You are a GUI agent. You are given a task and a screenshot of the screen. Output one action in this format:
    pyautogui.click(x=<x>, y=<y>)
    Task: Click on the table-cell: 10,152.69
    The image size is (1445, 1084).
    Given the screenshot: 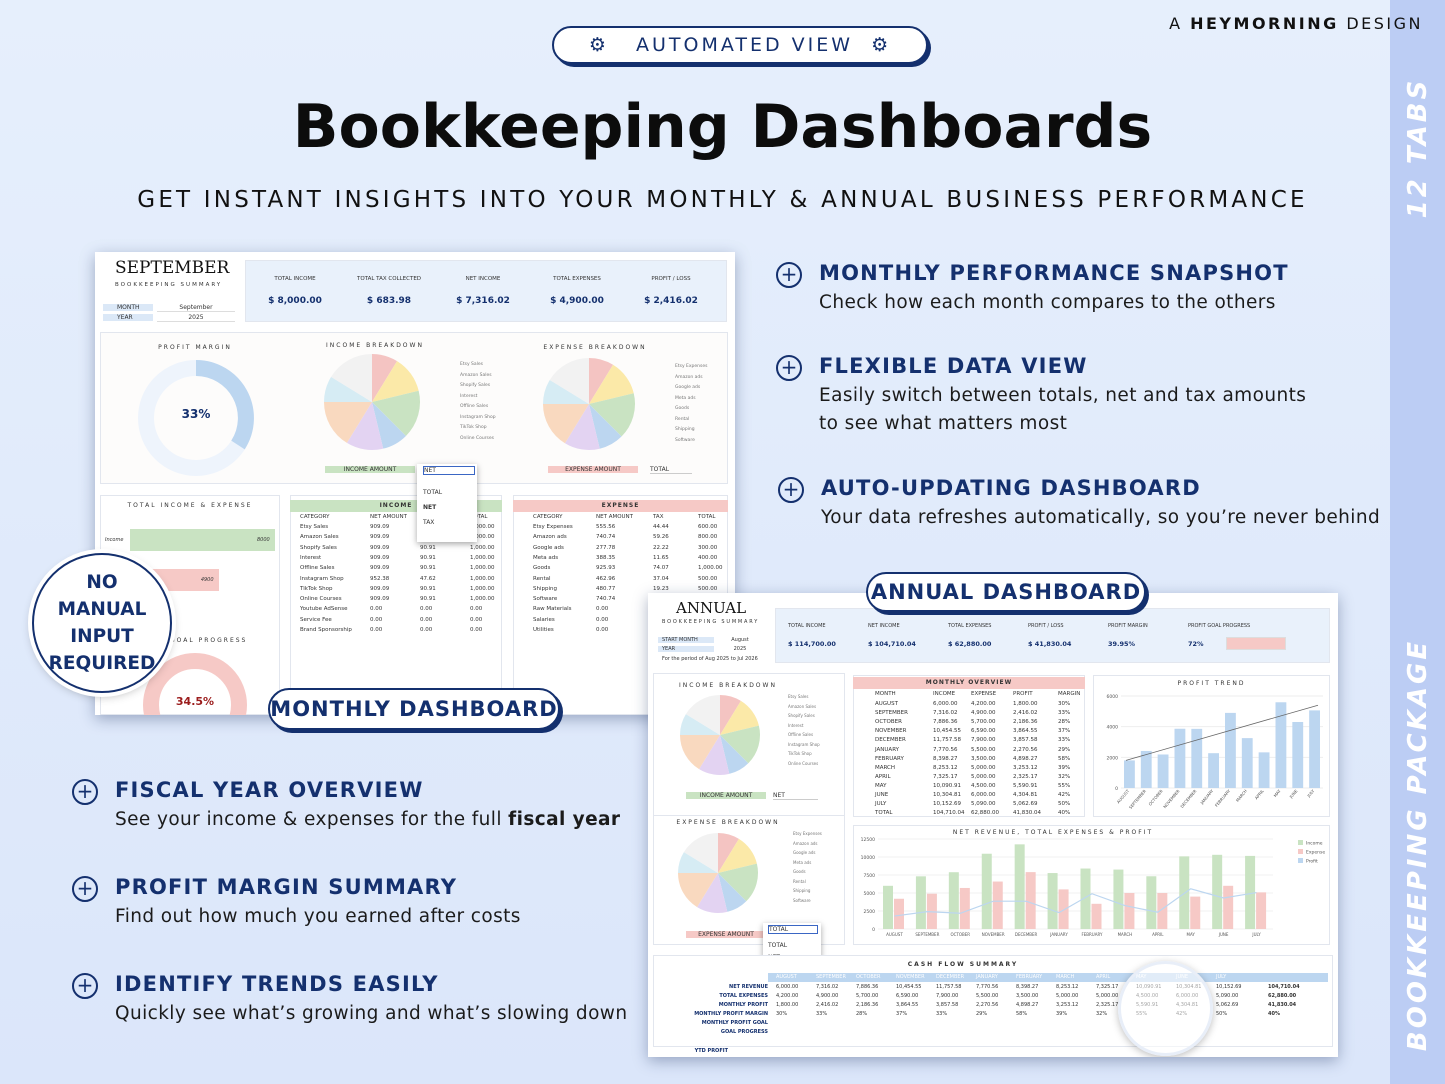 What is the action you would take?
    pyautogui.click(x=1229, y=987)
    